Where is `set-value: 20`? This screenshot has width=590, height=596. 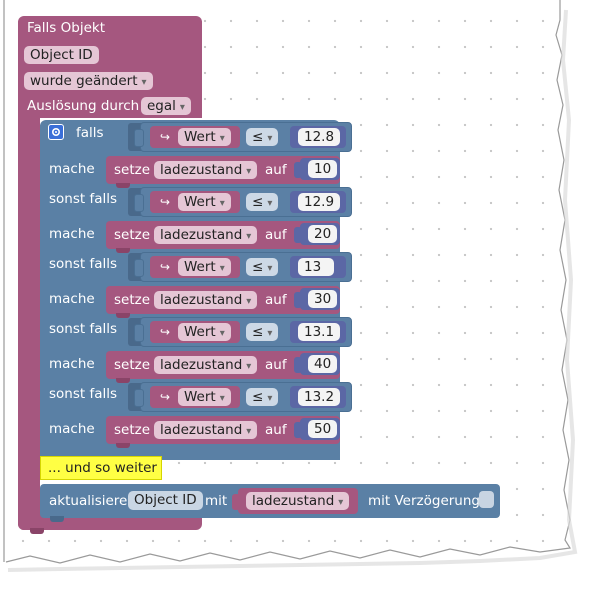 set-value: 20 is located at coordinates (323, 234).